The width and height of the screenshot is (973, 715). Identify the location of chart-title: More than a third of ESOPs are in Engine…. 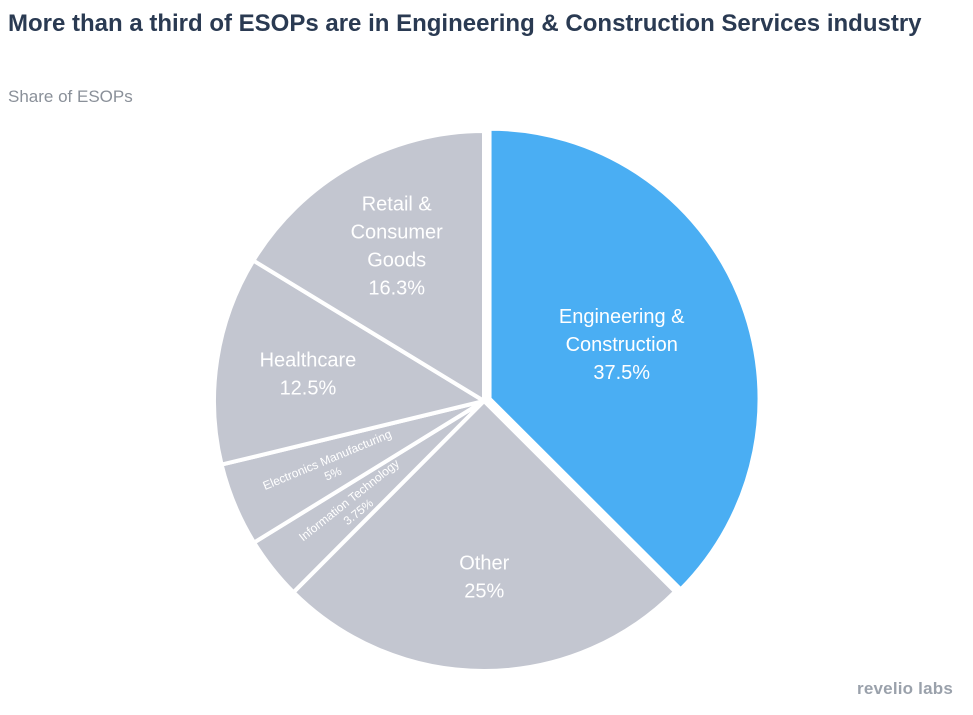
(465, 23).